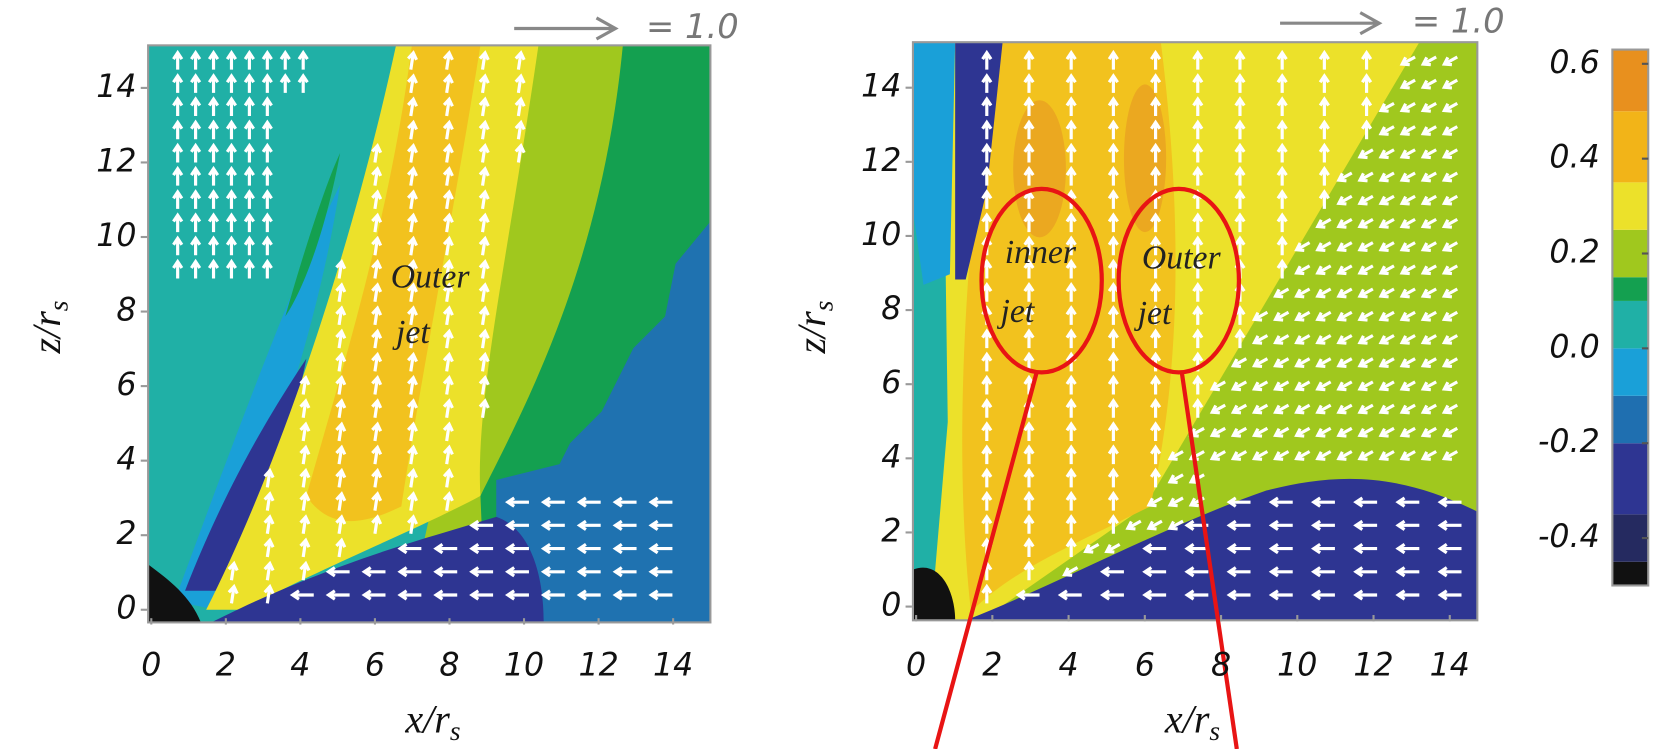 The width and height of the screenshot is (1655, 749). I want to click on annotation: Outer, so click(1182, 257).